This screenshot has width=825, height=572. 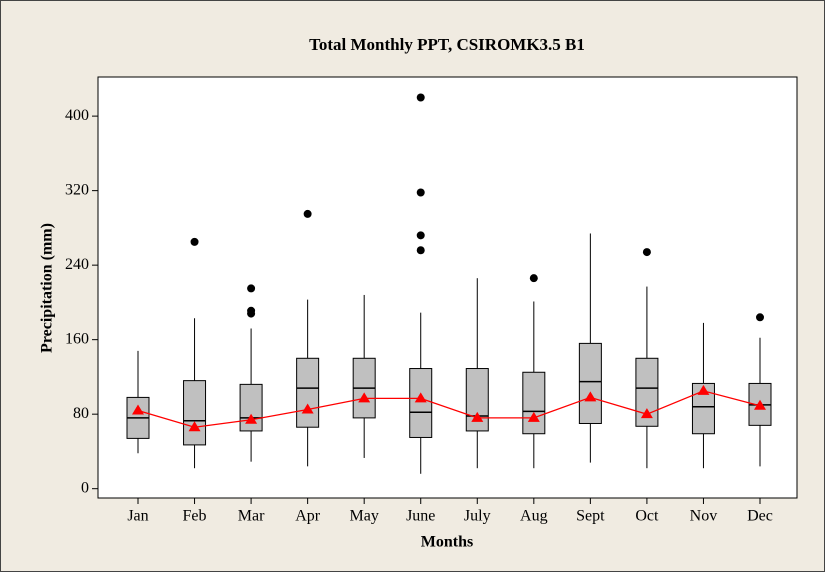 What do you see at coordinates (308, 516) in the screenshot?
I see `x-tick-label: Apr` at bounding box center [308, 516].